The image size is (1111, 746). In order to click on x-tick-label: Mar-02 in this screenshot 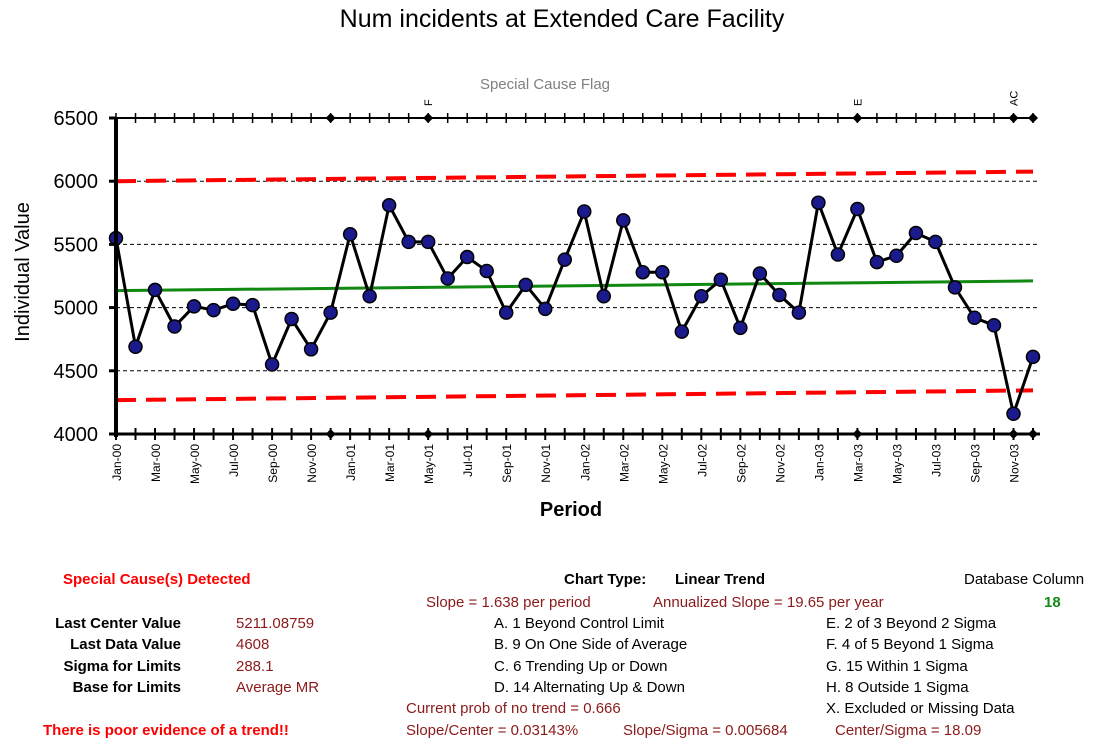, I will do `click(624, 463)`.